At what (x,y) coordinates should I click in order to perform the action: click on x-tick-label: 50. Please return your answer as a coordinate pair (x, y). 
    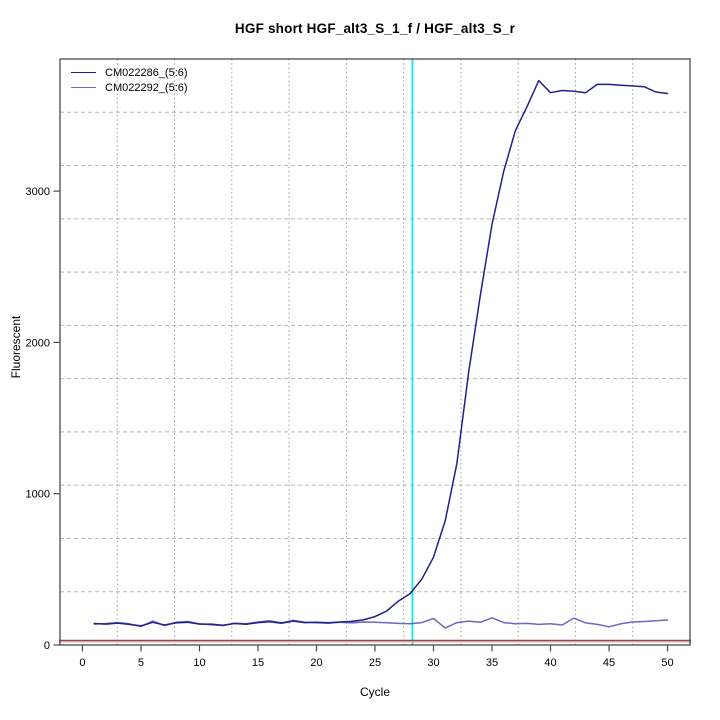
    Looking at the image, I should click on (667, 663).